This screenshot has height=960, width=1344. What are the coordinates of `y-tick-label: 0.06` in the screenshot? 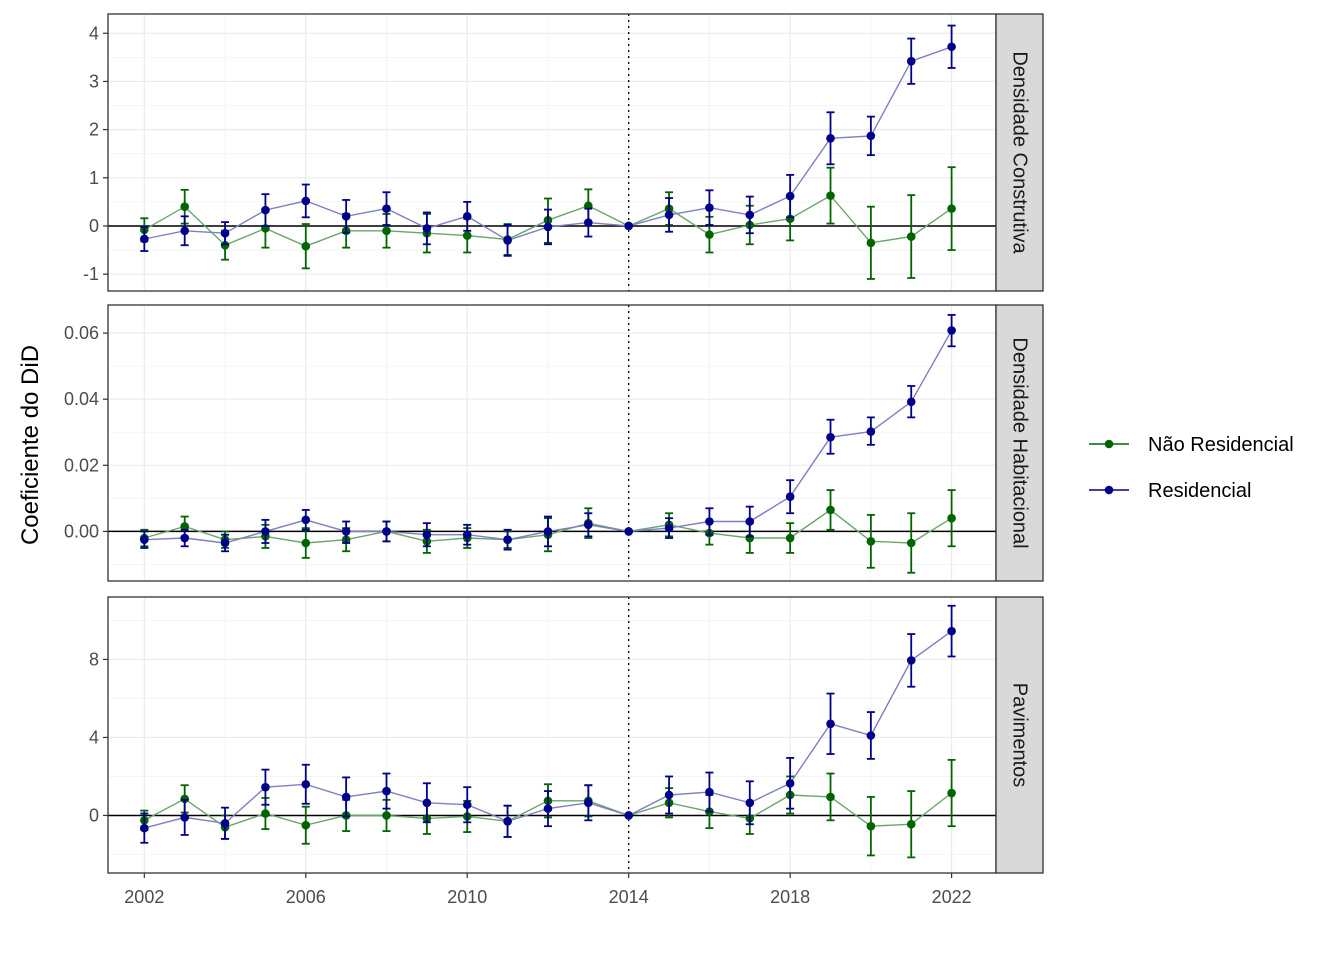 It's located at (81, 333).